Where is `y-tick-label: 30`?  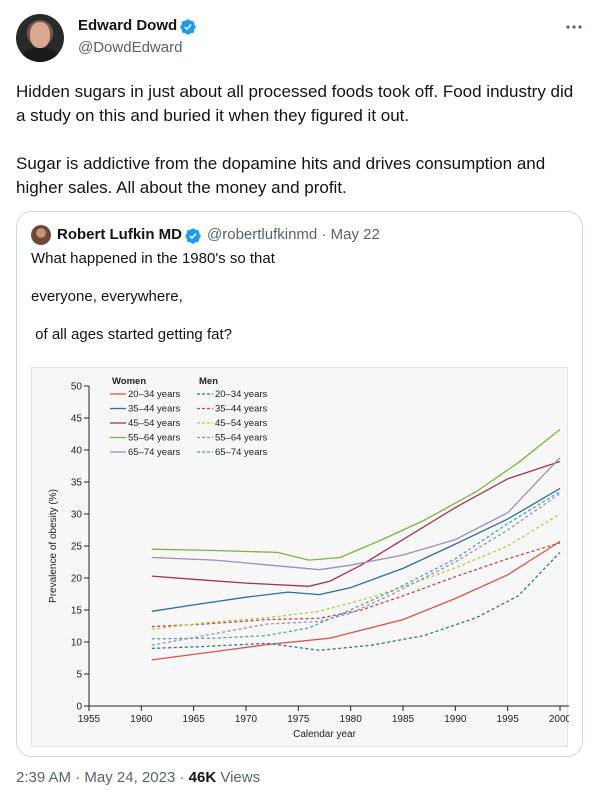 y-tick-label: 30 is located at coordinates (77, 515).